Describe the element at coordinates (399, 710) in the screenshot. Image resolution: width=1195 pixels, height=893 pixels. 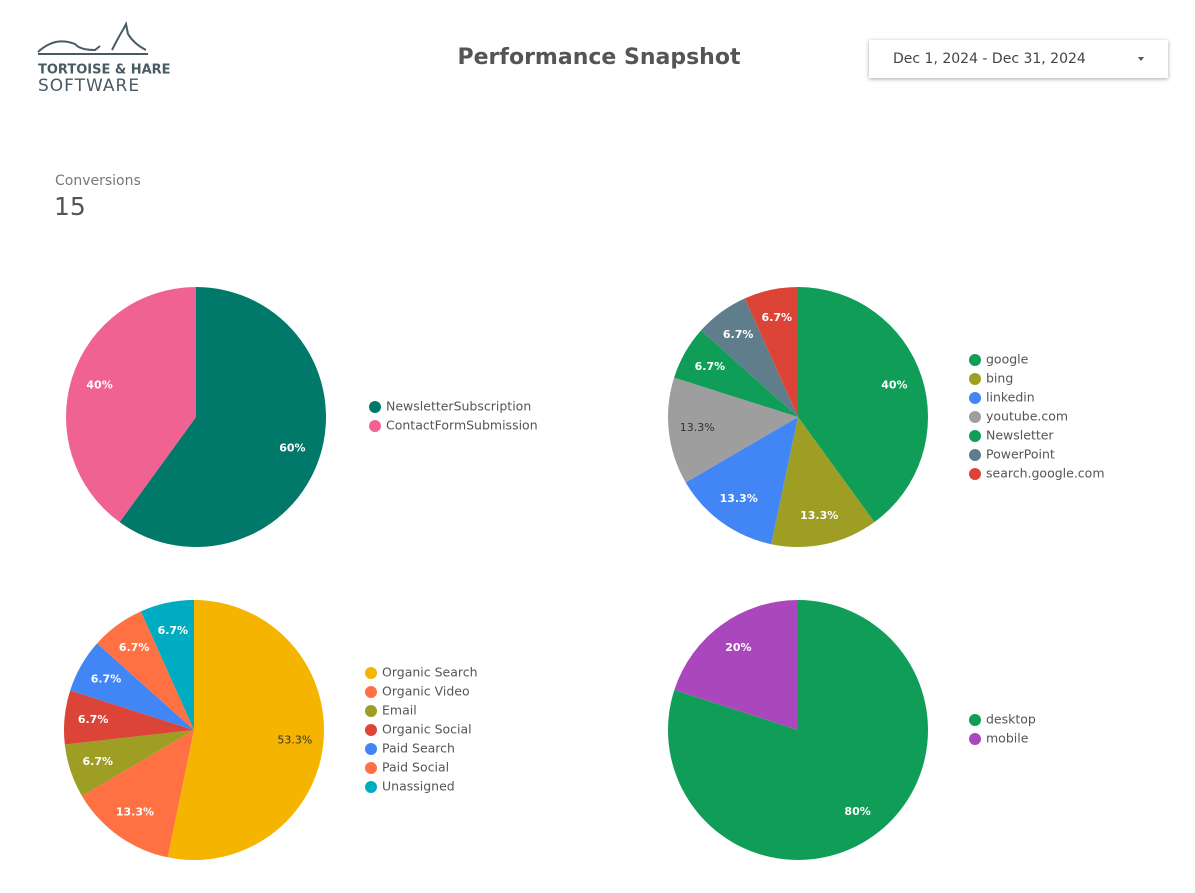
I see `legend-label: Email` at that location.